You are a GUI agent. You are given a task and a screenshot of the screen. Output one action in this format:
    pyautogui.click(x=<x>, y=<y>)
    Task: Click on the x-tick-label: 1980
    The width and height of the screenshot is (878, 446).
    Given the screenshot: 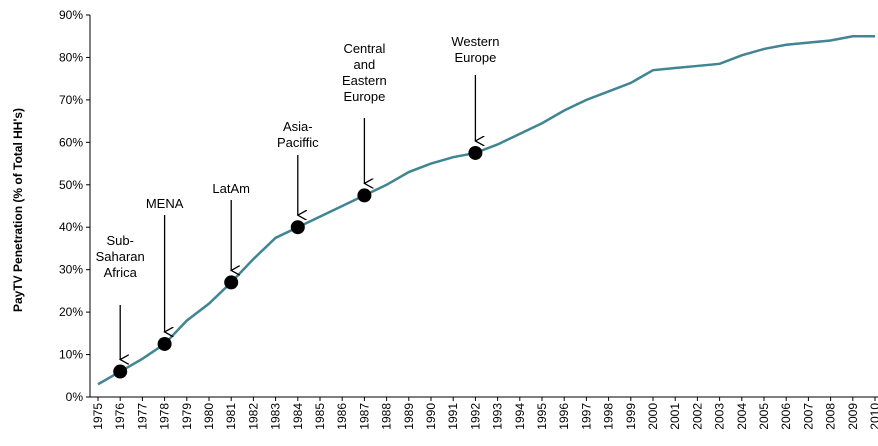 What is the action you would take?
    pyautogui.click(x=209, y=416)
    